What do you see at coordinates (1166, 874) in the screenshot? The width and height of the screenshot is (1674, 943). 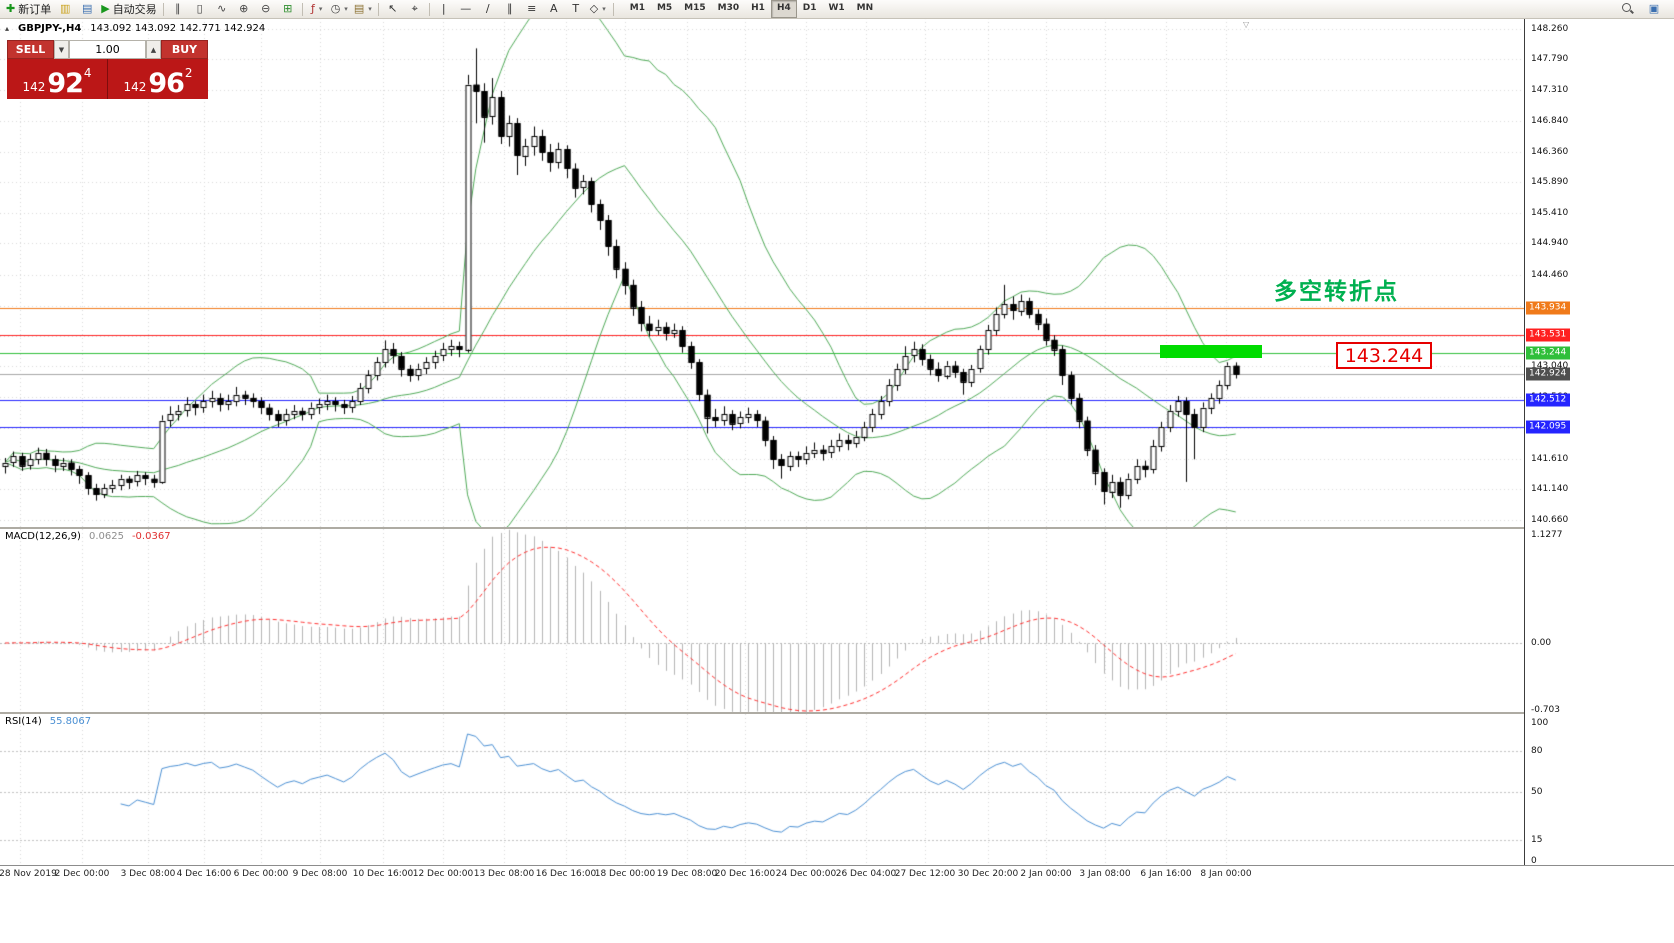 I see `time-label: 6 Jan 16:00` at bounding box center [1166, 874].